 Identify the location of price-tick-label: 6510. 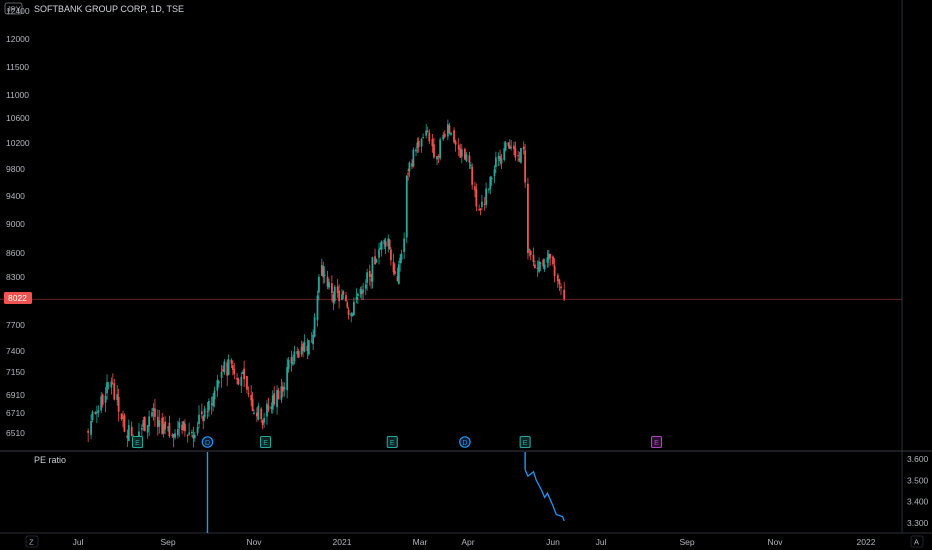
(15, 433).